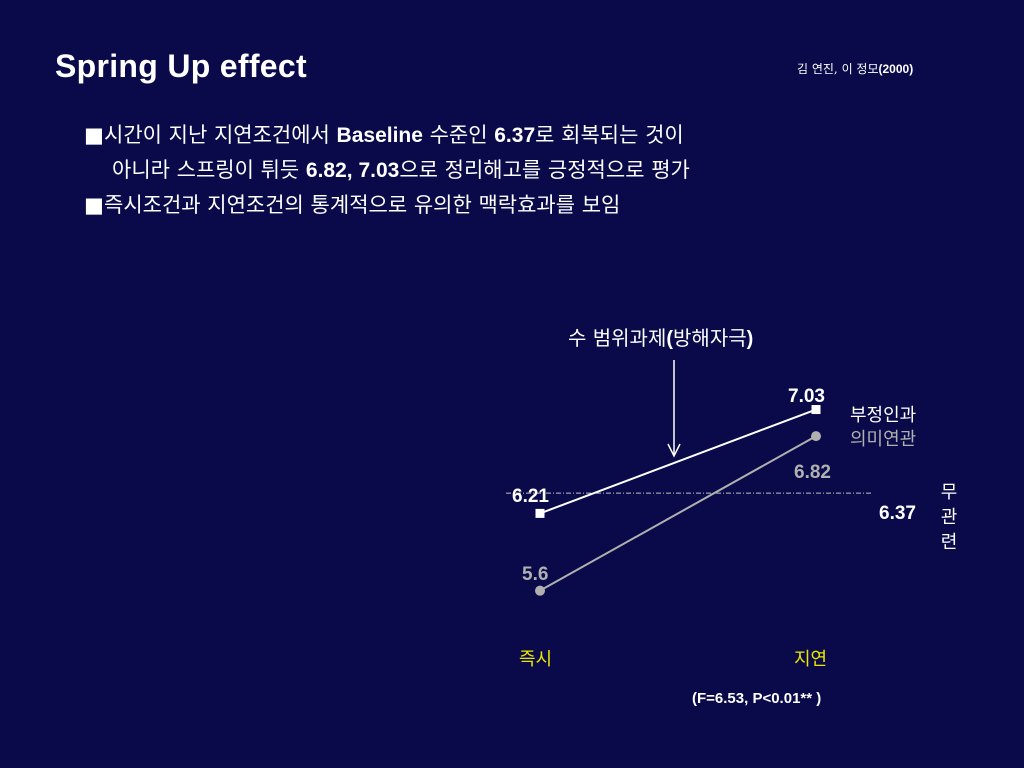  I want to click on bullet-text: 즉시조건과 지연조건의 통계적으로 유의한 맥락효과를 보임, so click(362, 205).